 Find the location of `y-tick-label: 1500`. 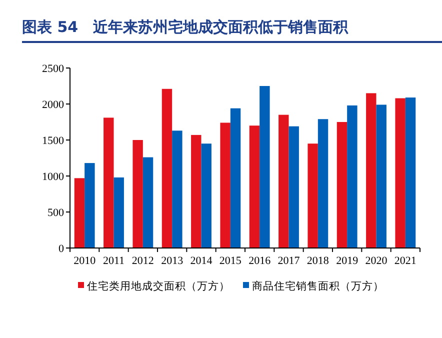

y-tick-label: 1500 is located at coordinates (53, 140).